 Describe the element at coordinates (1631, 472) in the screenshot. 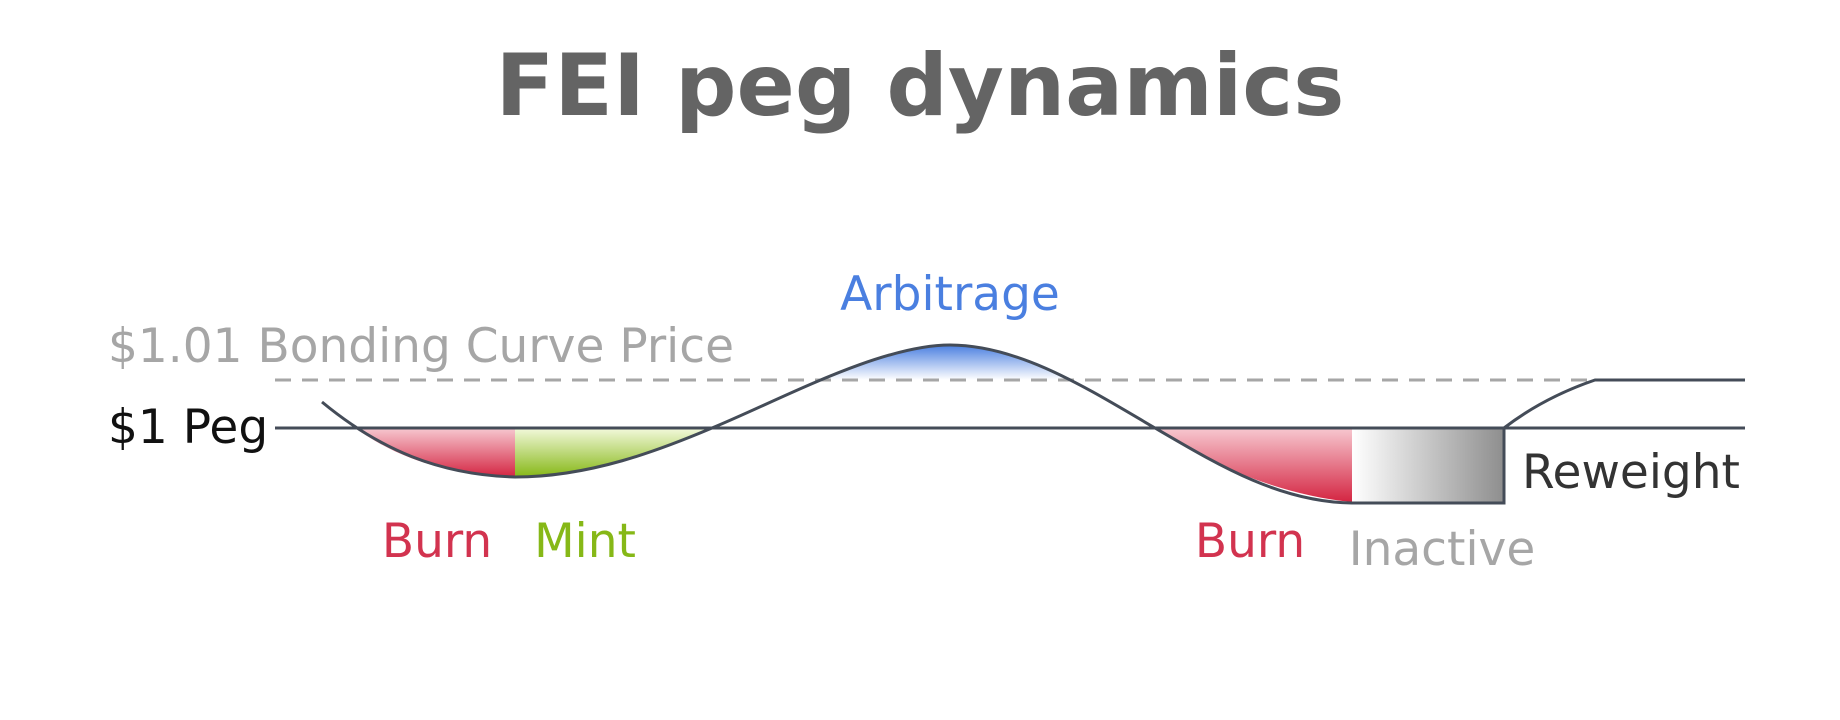

I see `reweight-label: Reweight` at that location.